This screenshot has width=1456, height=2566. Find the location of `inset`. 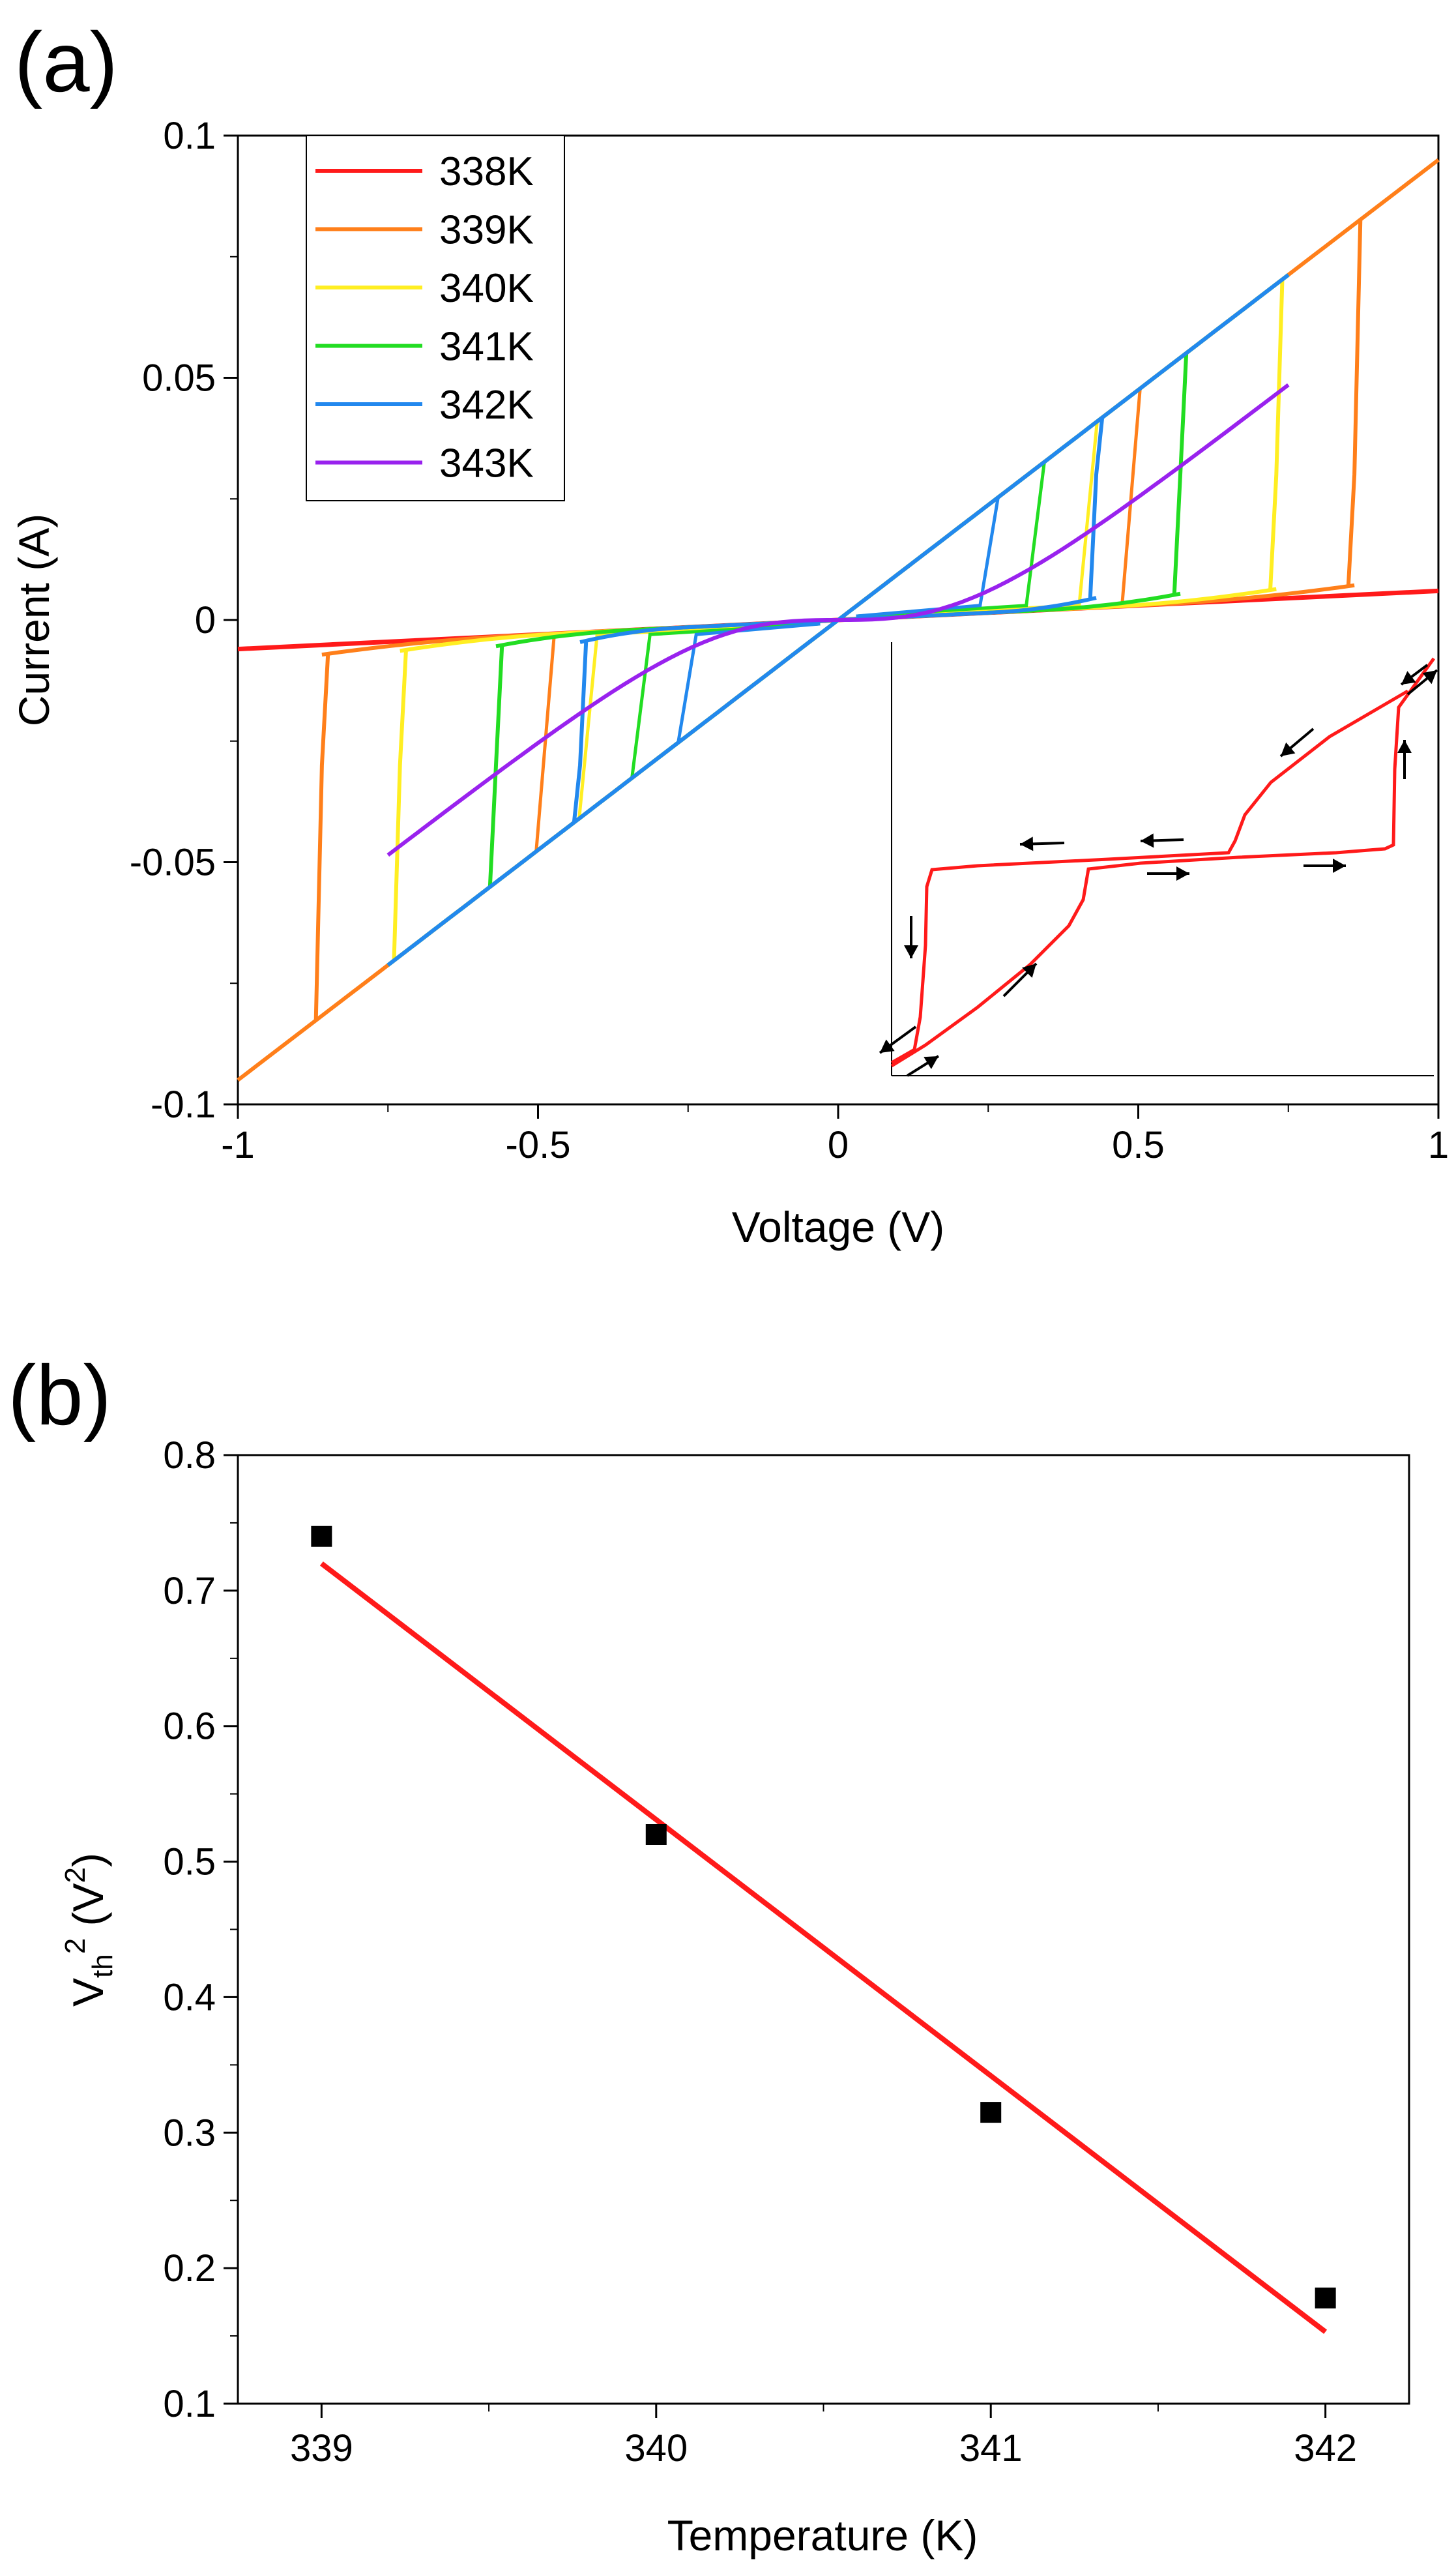

inset is located at coordinates (1159, 859).